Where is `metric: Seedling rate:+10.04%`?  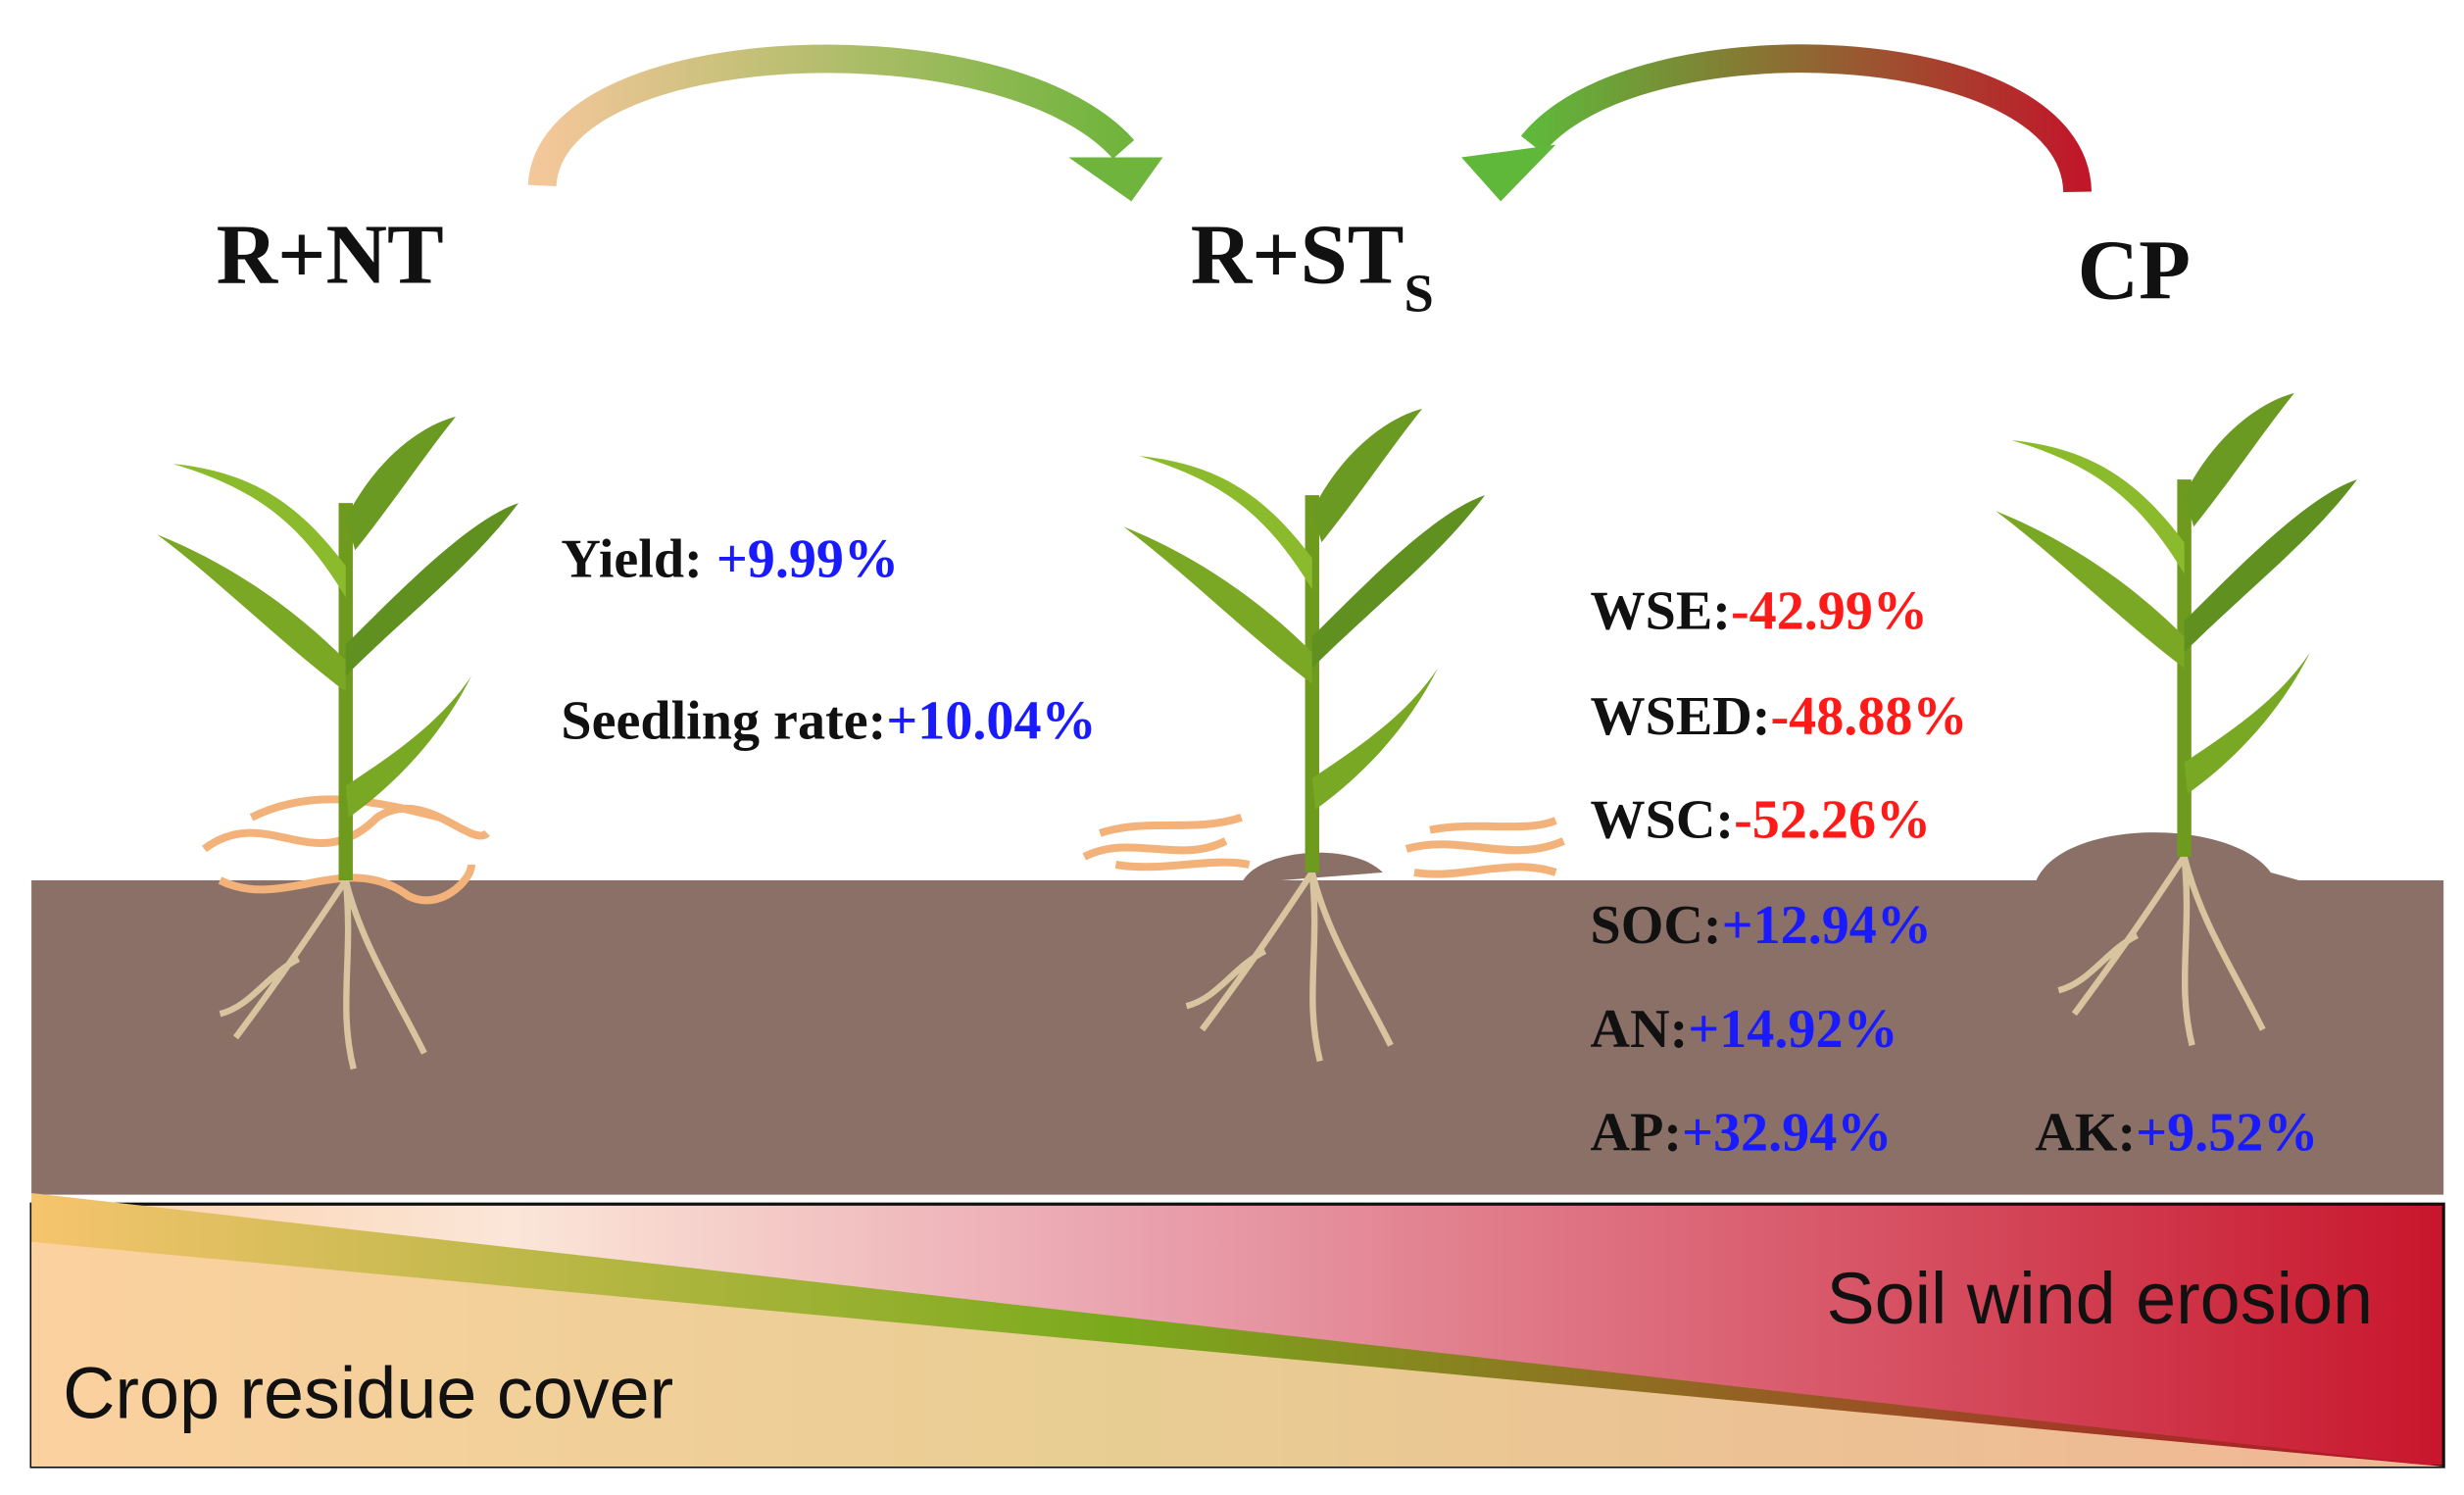 metric: Seedling rate:+10.04% is located at coordinates (829, 721).